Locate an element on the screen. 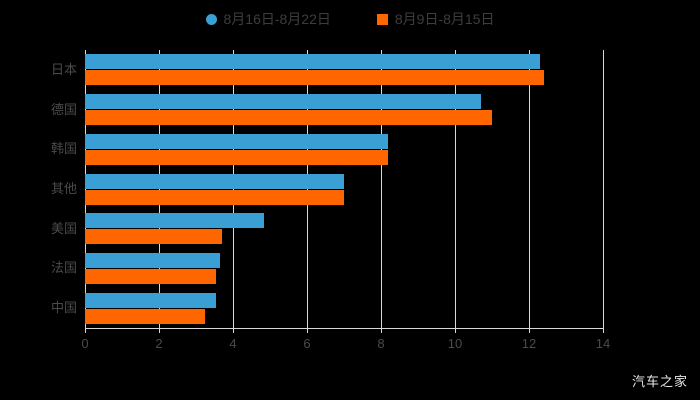  legend-label-series-2: 8月9日-8月15日 is located at coordinates (444, 19).